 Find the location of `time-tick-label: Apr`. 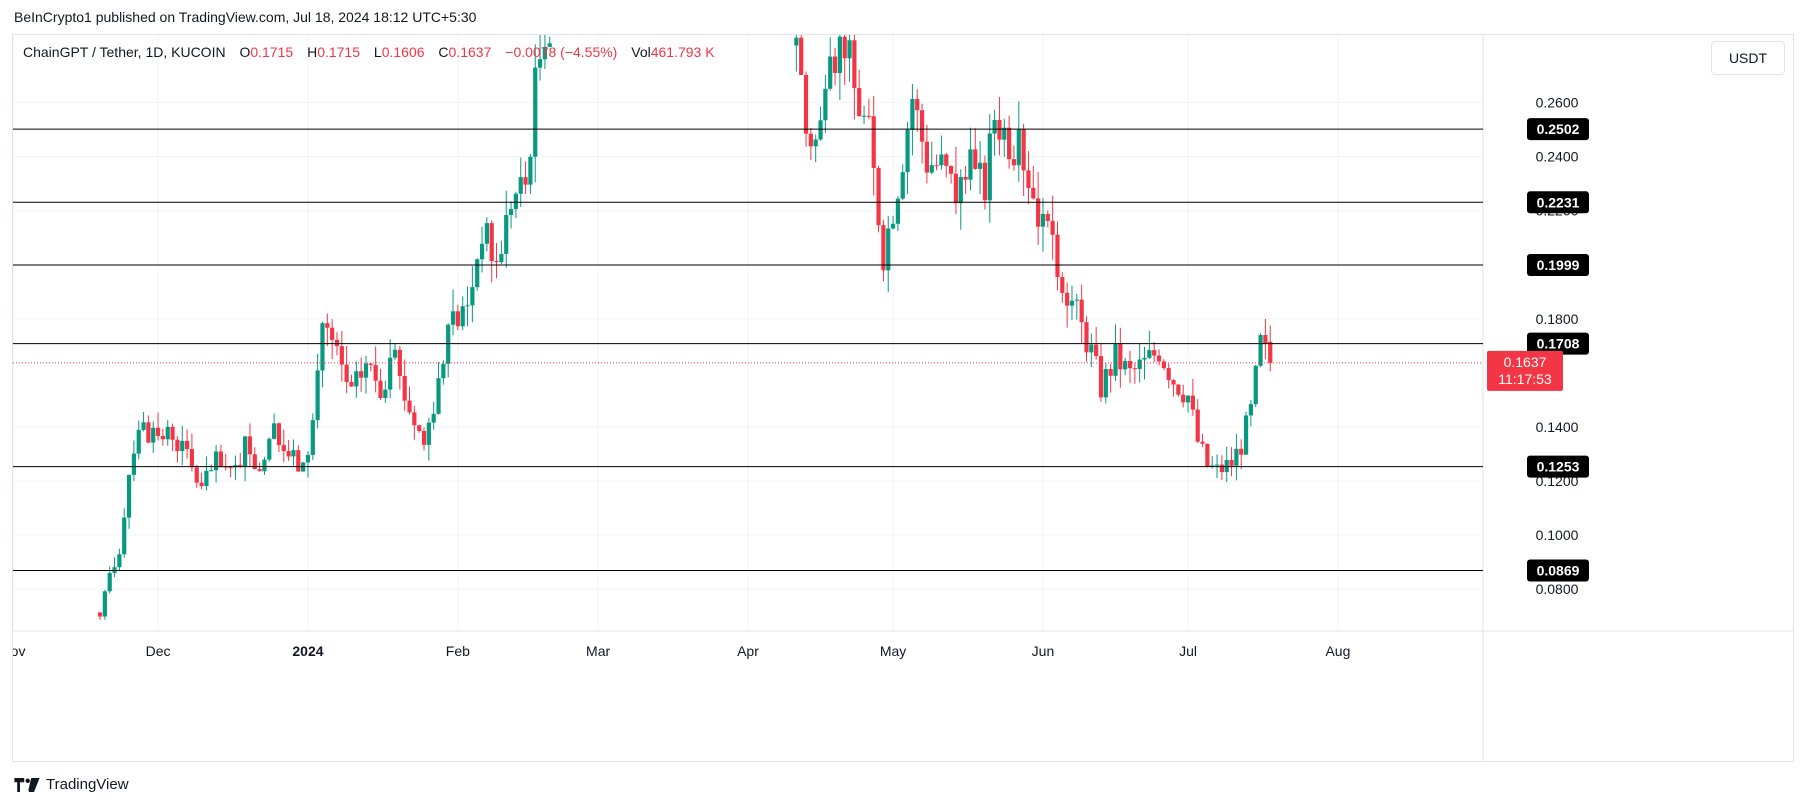

time-tick-label: Apr is located at coordinates (748, 651).